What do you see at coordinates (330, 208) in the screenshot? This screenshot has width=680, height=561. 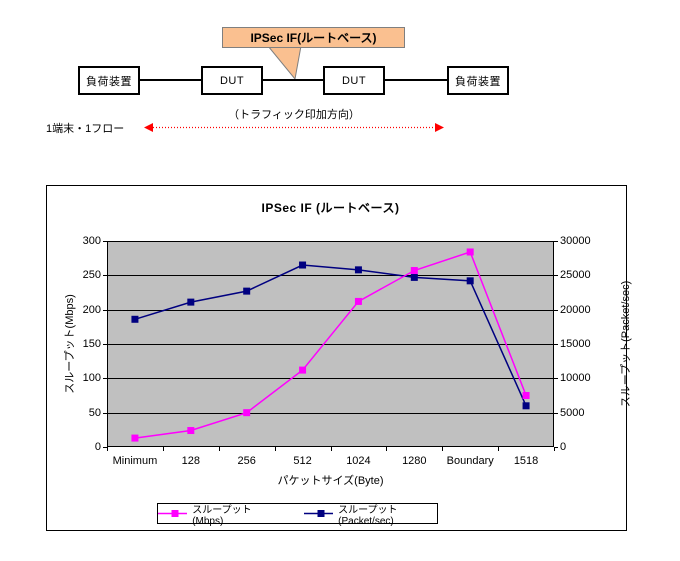 I see `chart-title: IPSec IF (ルートベース)` at bounding box center [330, 208].